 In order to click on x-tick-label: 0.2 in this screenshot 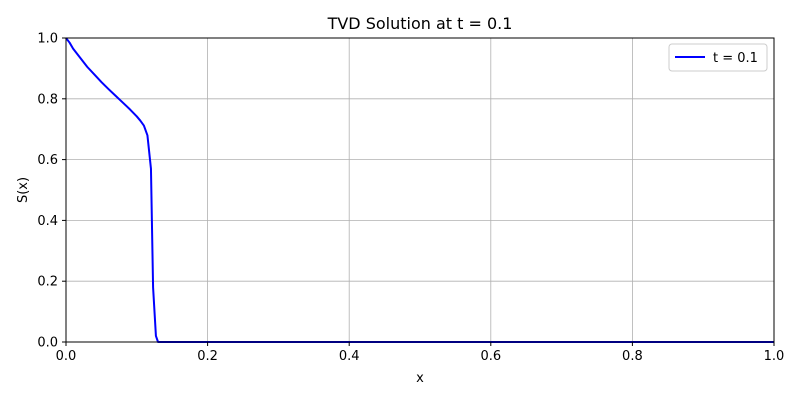, I will do `click(207, 356)`.